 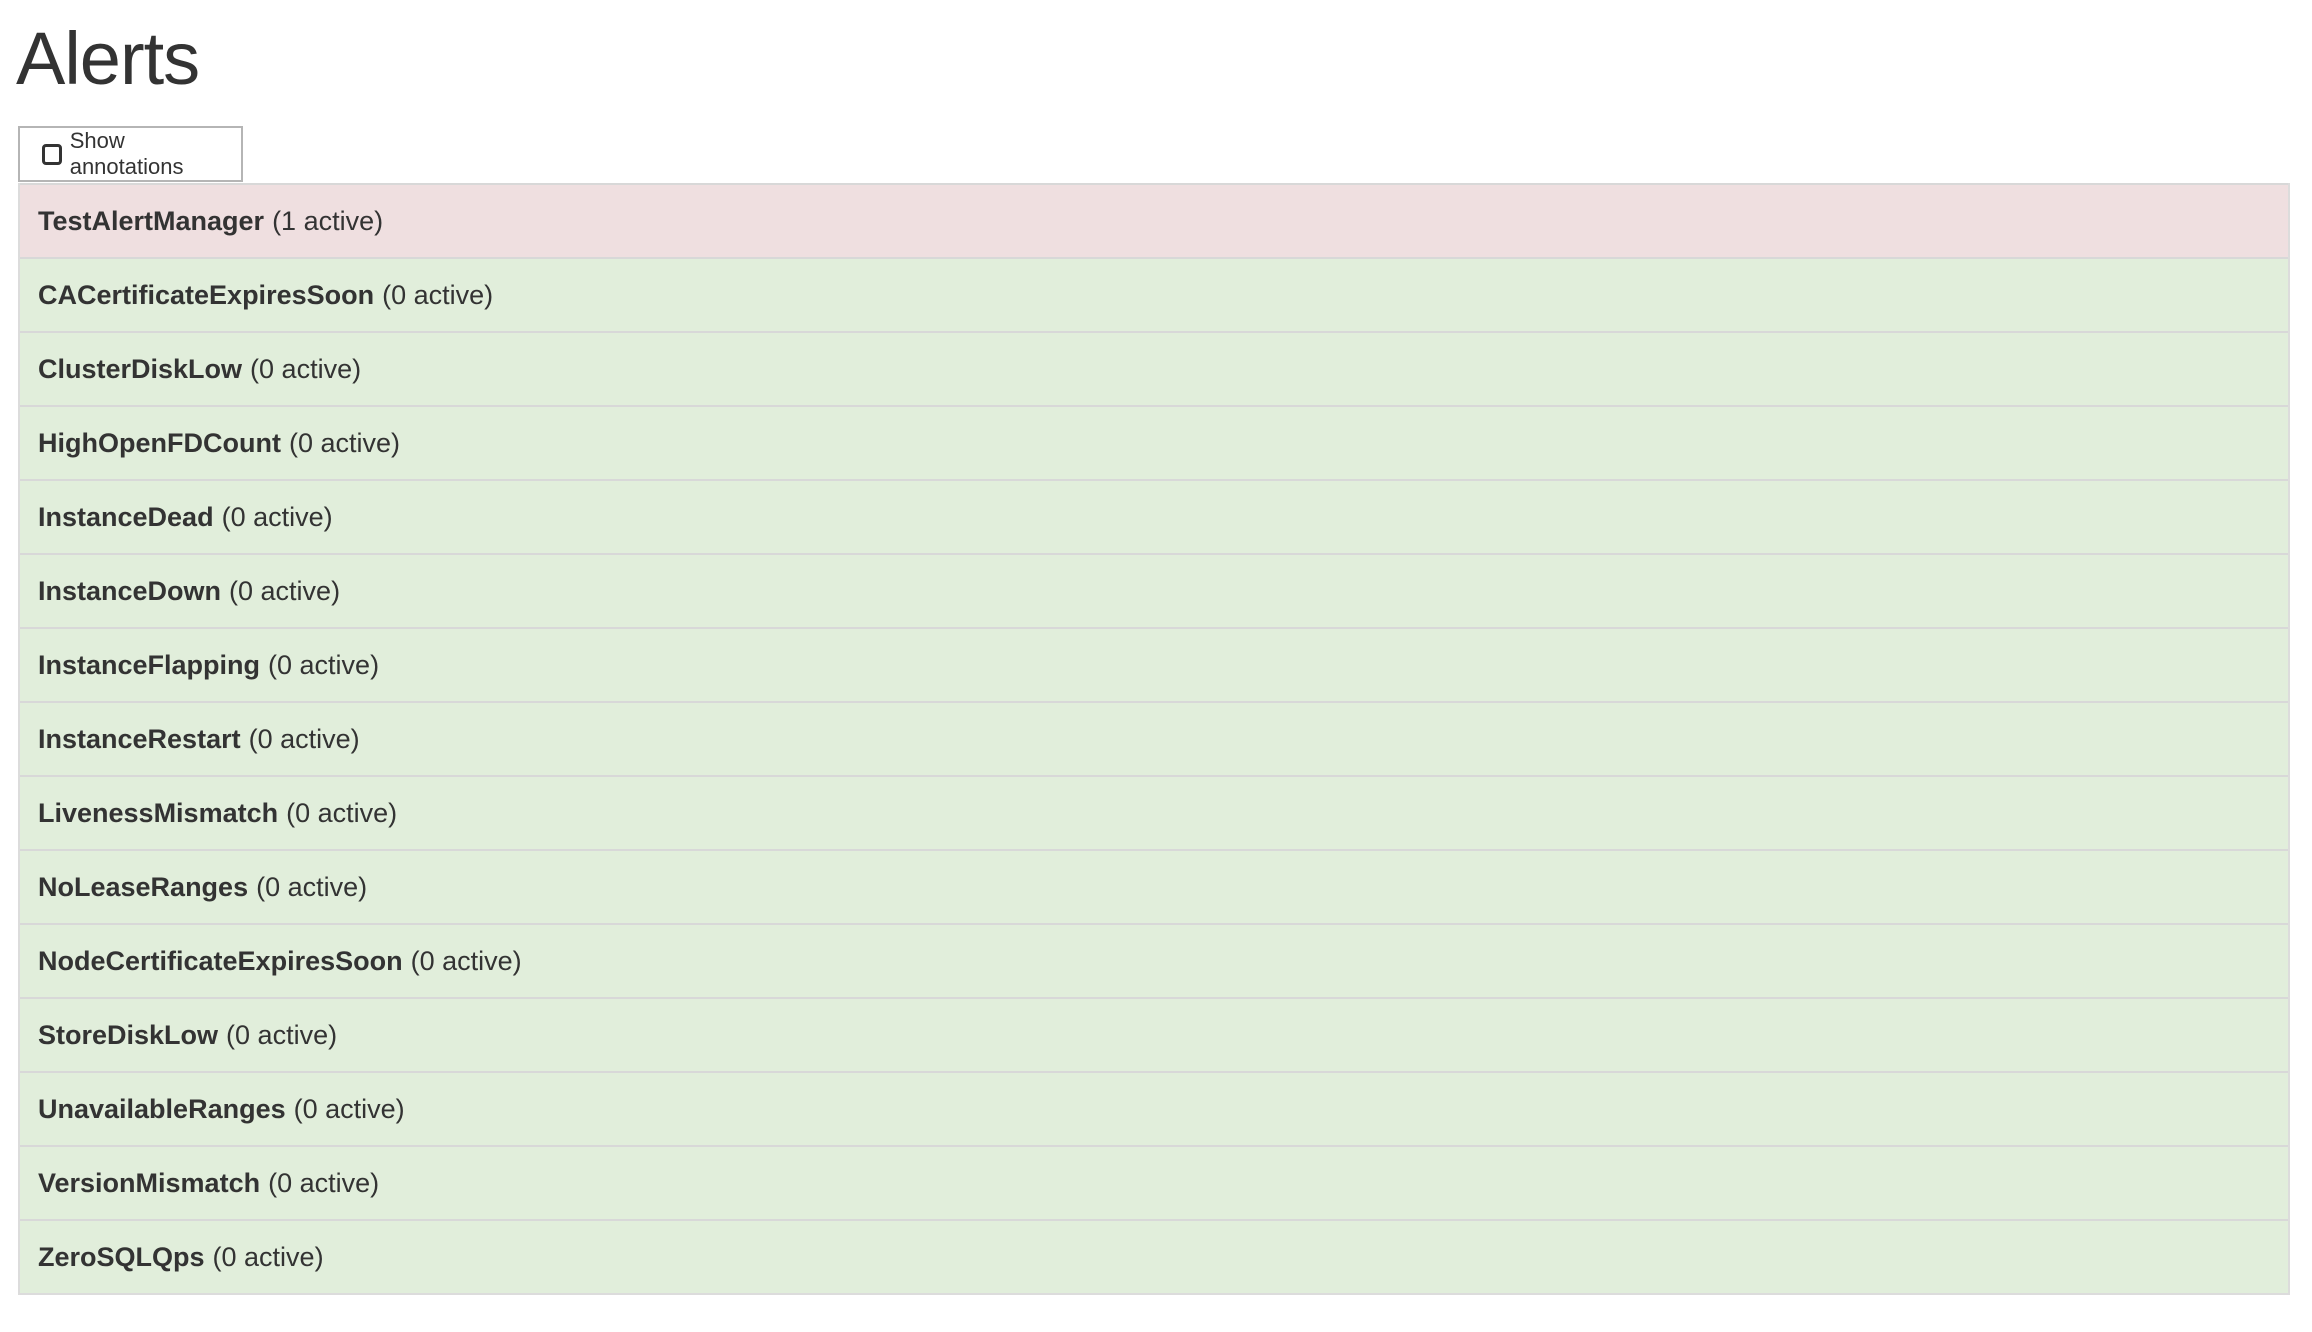 What do you see at coordinates (1154, 516) in the screenshot?
I see `alert-row: InstanceDead (0 active)` at bounding box center [1154, 516].